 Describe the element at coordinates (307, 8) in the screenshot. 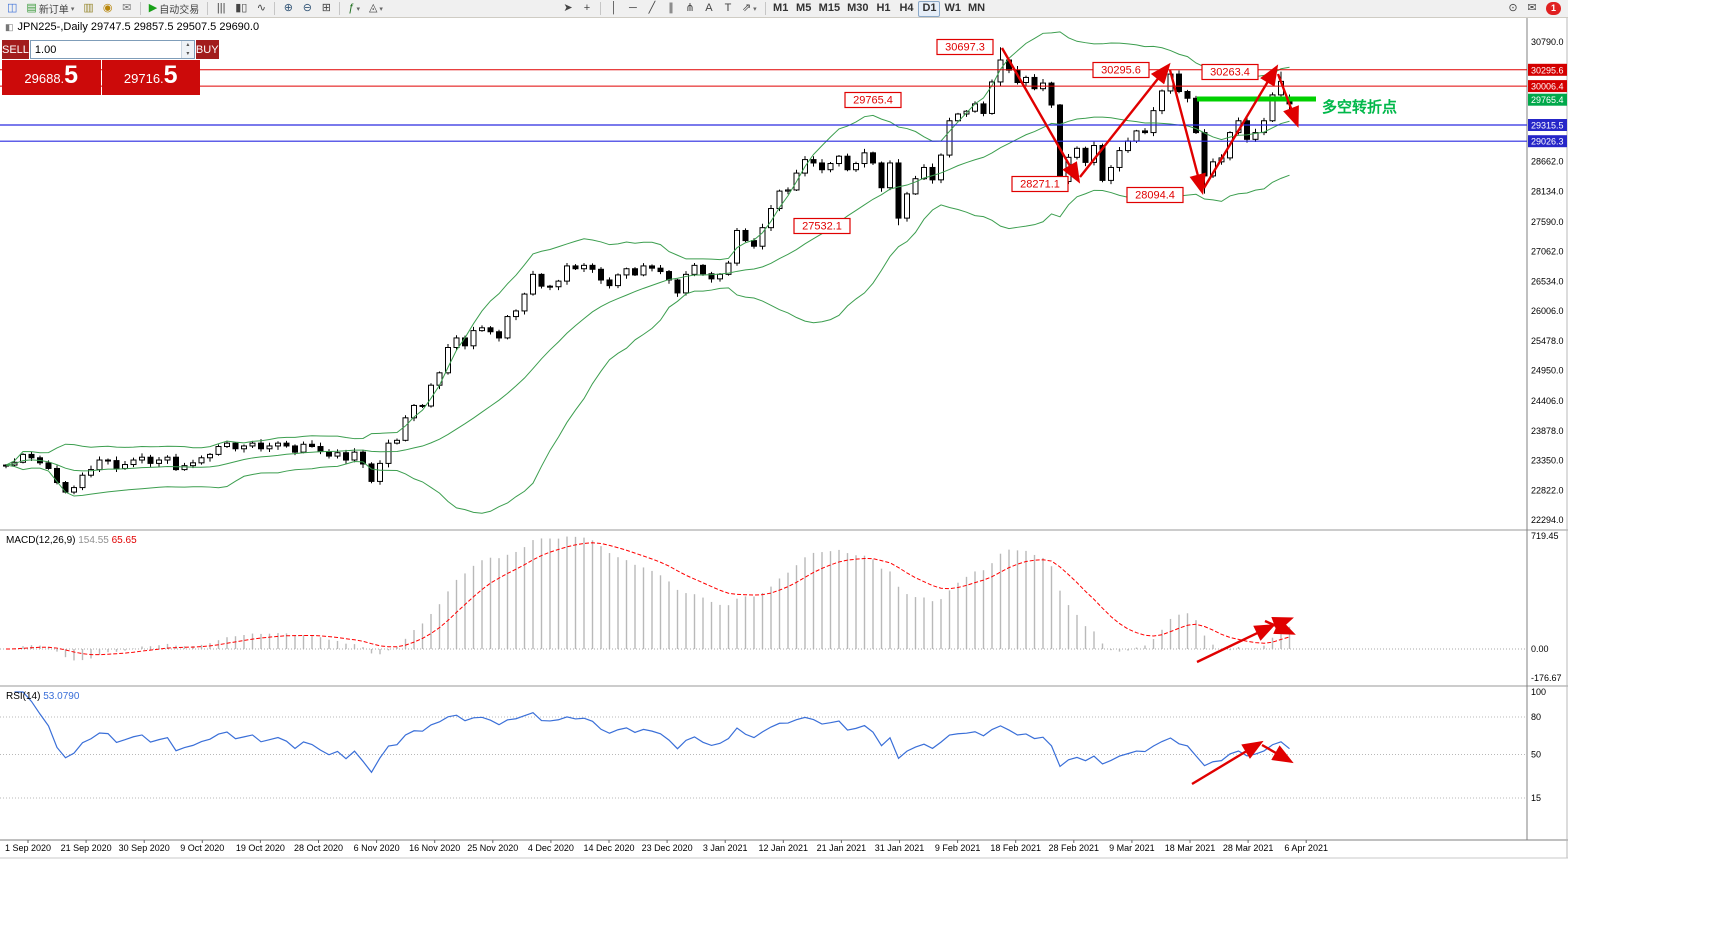

I see `zoom-out-button: ⊖` at that location.